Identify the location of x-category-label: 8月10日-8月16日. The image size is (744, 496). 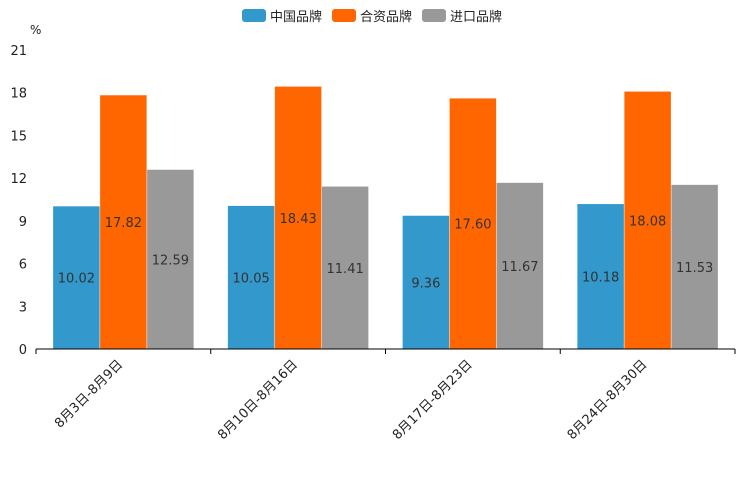
(258, 400).